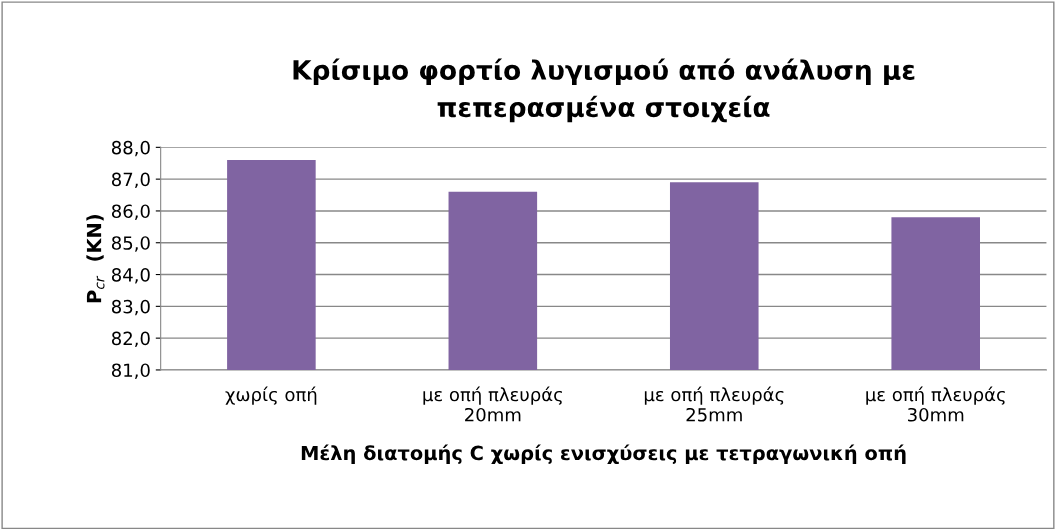 The height and width of the screenshot is (530, 1057). Describe the element at coordinates (130, 180) in the screenshot. I see `y-tick-label: 87,0` at that location.